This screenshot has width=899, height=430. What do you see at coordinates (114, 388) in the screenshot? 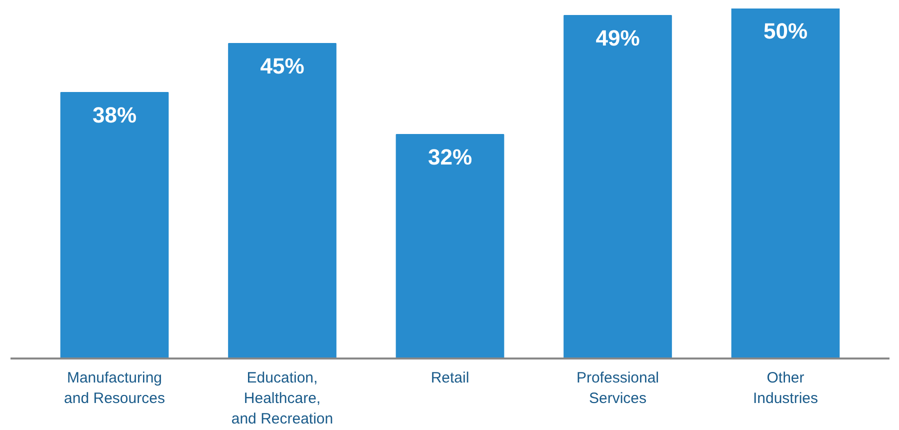
I see `x-tick-label: Manufacturing and Resources` at bounding box center [114, 388].